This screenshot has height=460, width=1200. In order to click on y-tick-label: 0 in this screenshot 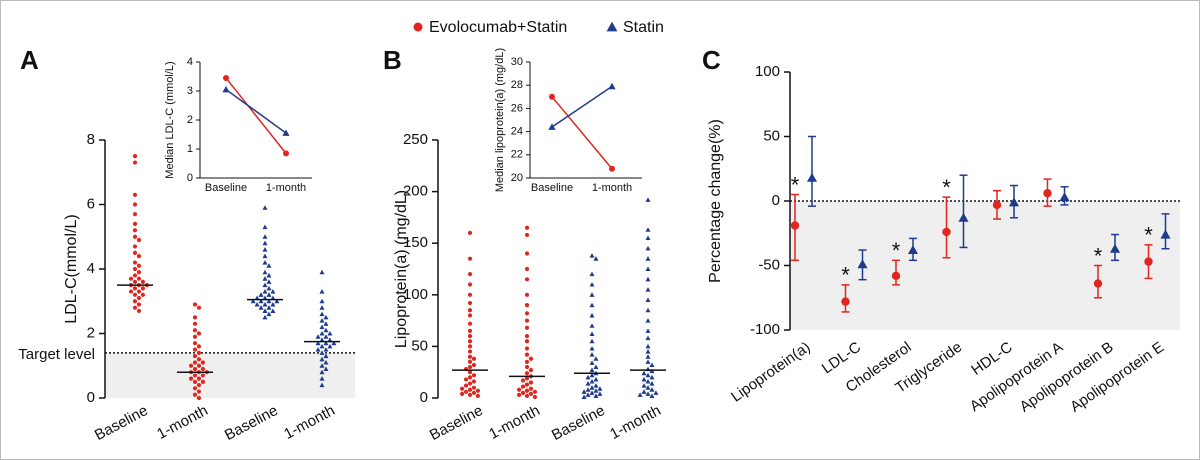, I will do `click(776, 200)`.